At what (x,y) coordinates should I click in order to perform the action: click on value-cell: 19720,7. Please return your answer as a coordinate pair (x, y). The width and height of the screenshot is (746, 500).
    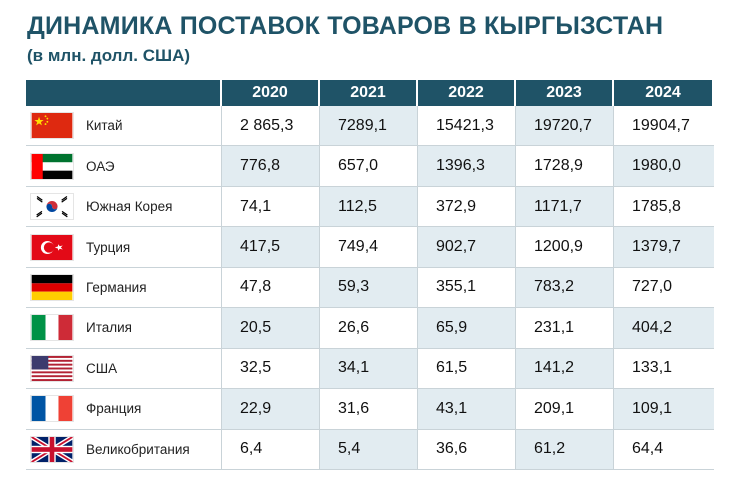
    Looking at the image, I should click on (565, 126).